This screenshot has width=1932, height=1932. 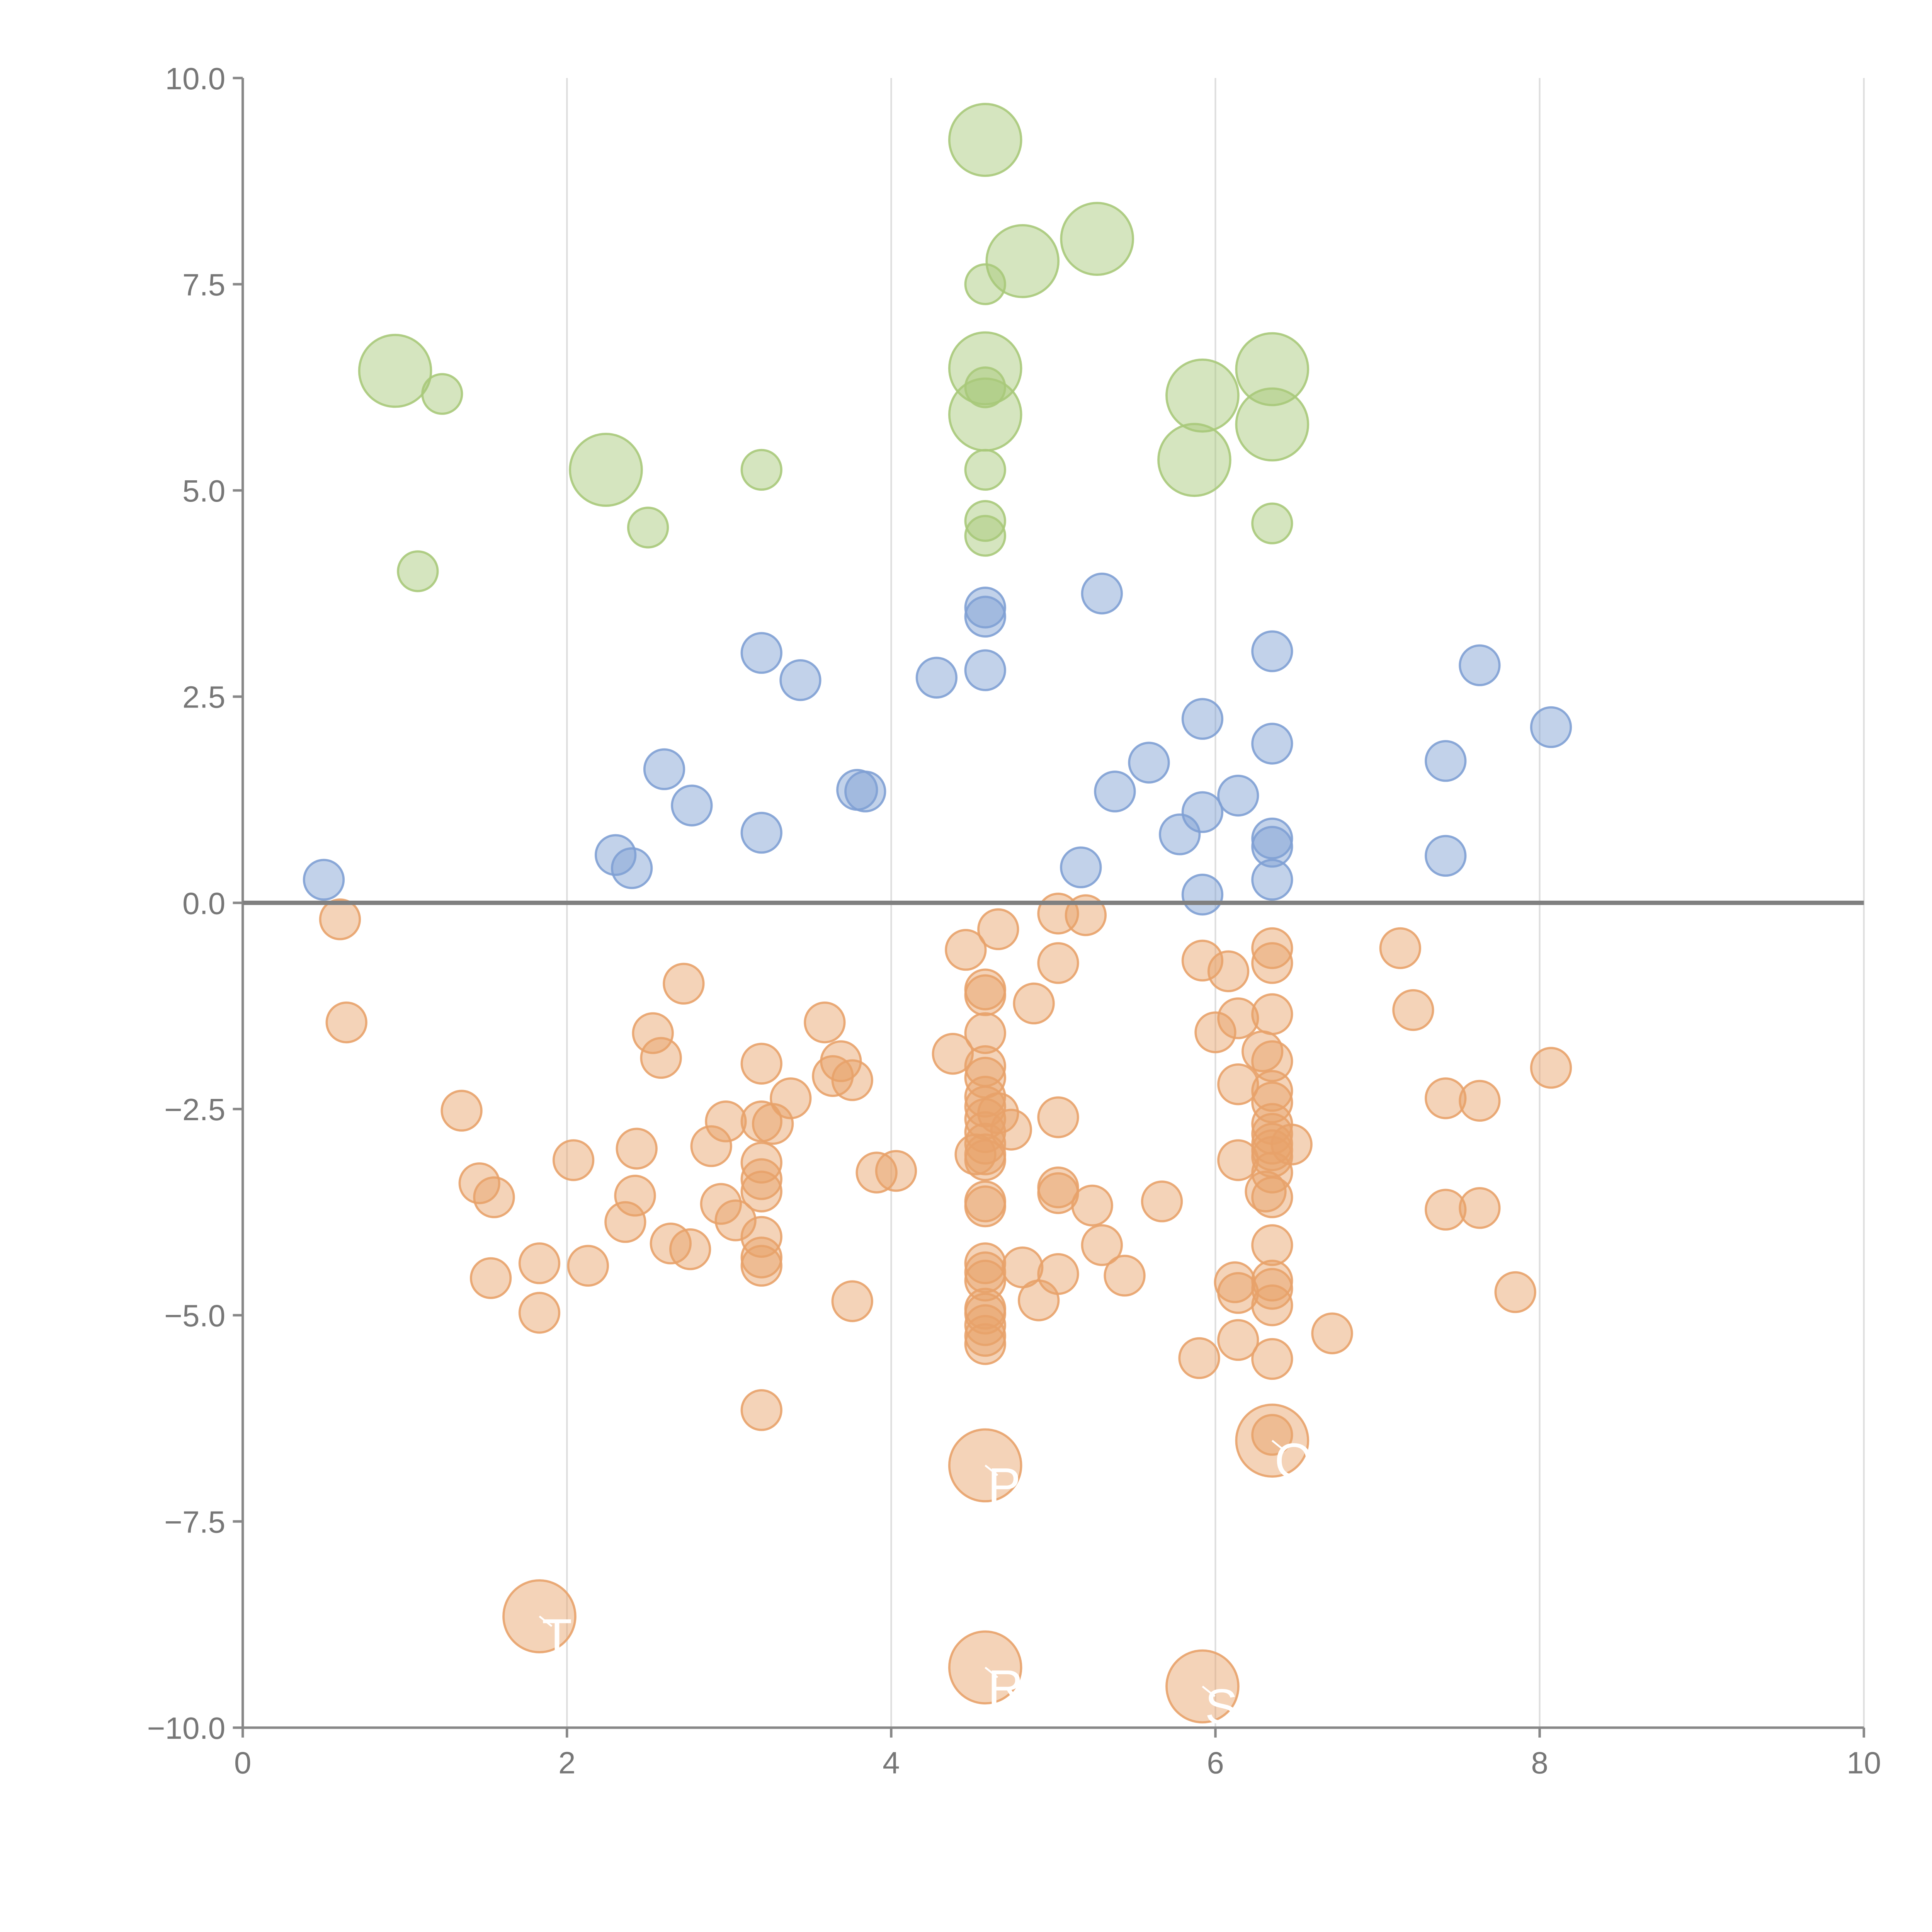 I want to click on x-tick-label: 2, so click(x=567, y=1763).